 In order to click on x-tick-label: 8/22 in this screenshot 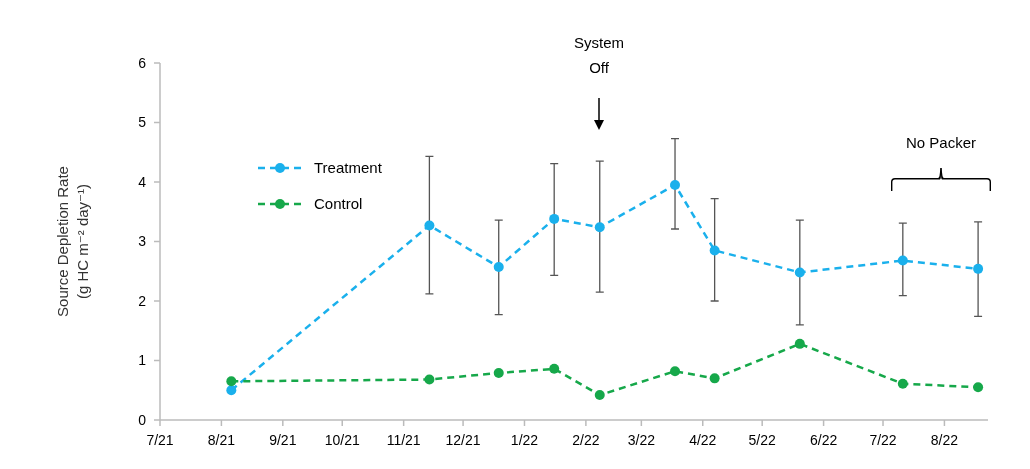, I will do `click(944, 440)`.